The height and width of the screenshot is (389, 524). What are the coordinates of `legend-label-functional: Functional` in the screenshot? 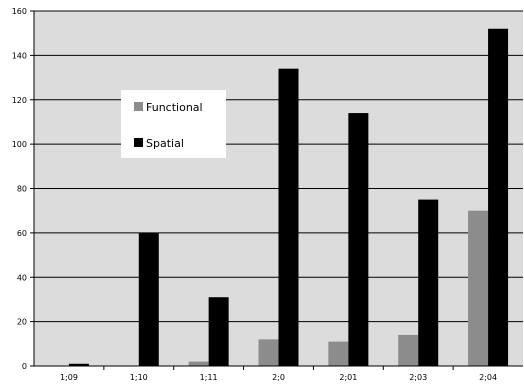 It's located at (174, 107).